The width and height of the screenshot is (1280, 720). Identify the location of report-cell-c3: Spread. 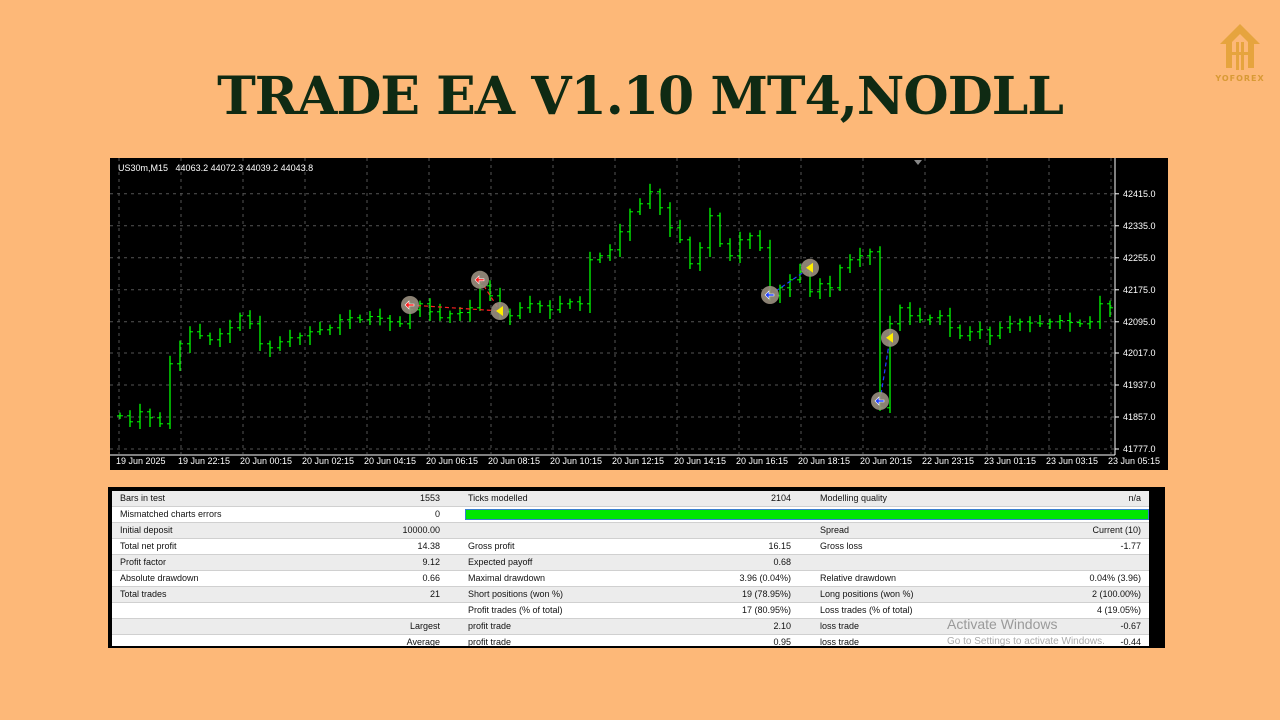
(835, 530).